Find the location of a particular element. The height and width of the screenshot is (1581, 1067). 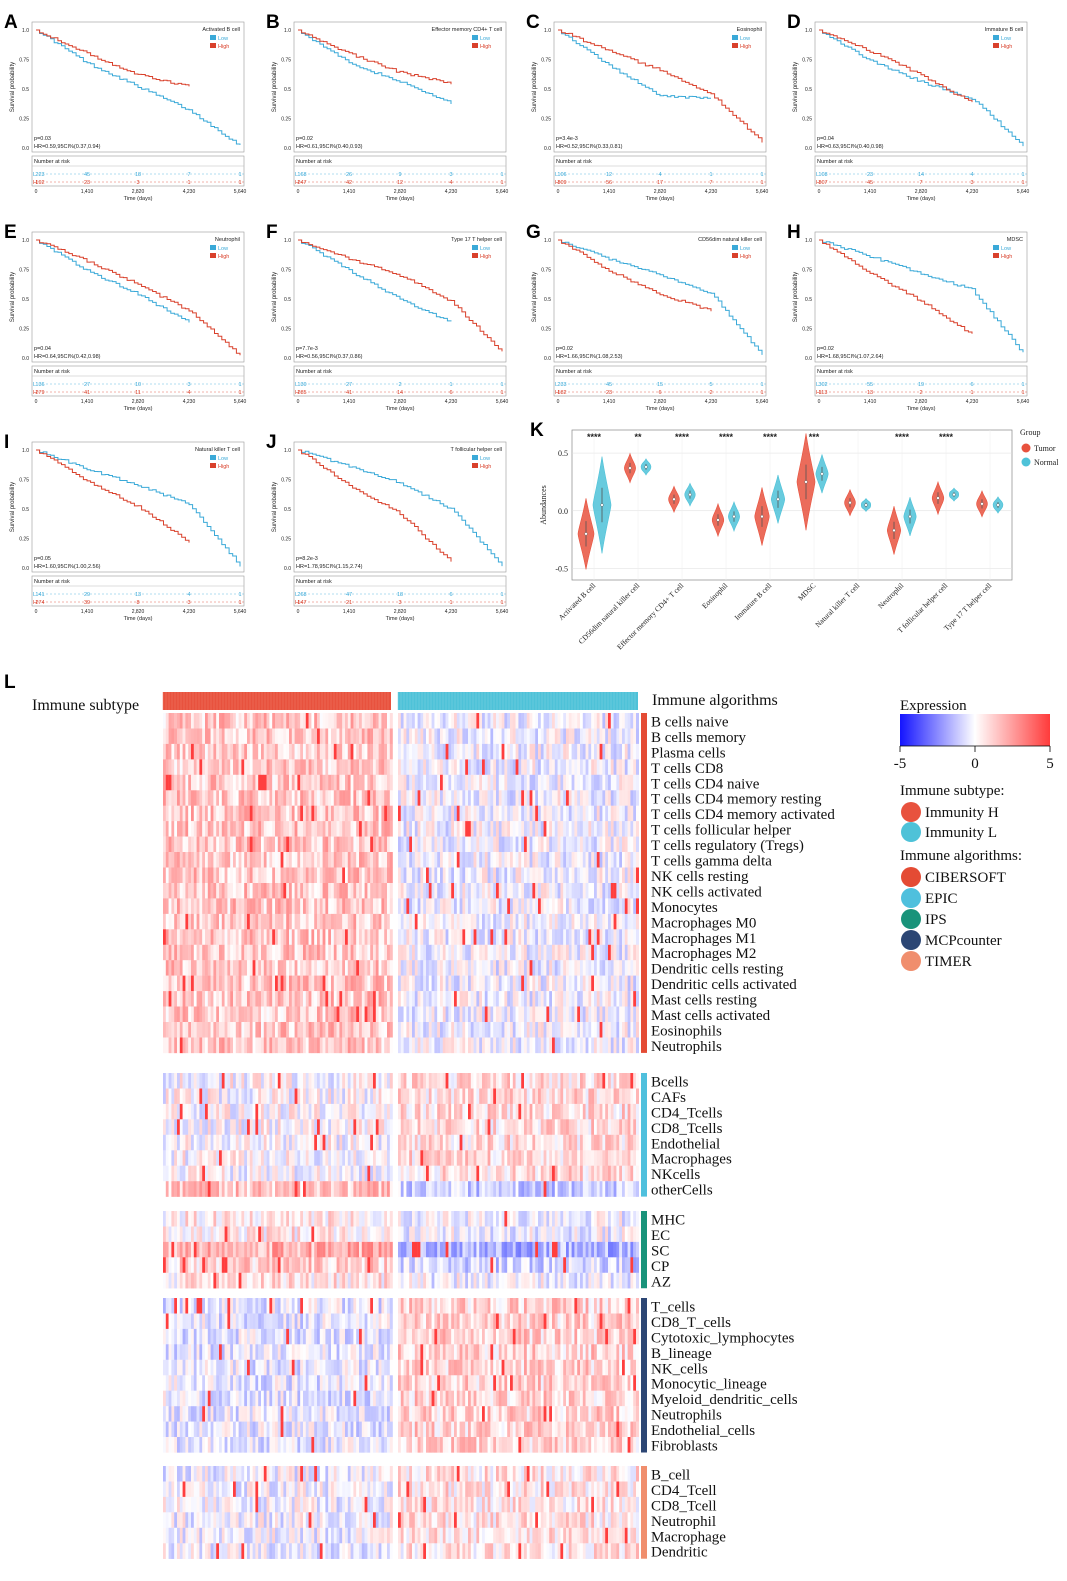

violin-median is located at coordinates (762, 516).